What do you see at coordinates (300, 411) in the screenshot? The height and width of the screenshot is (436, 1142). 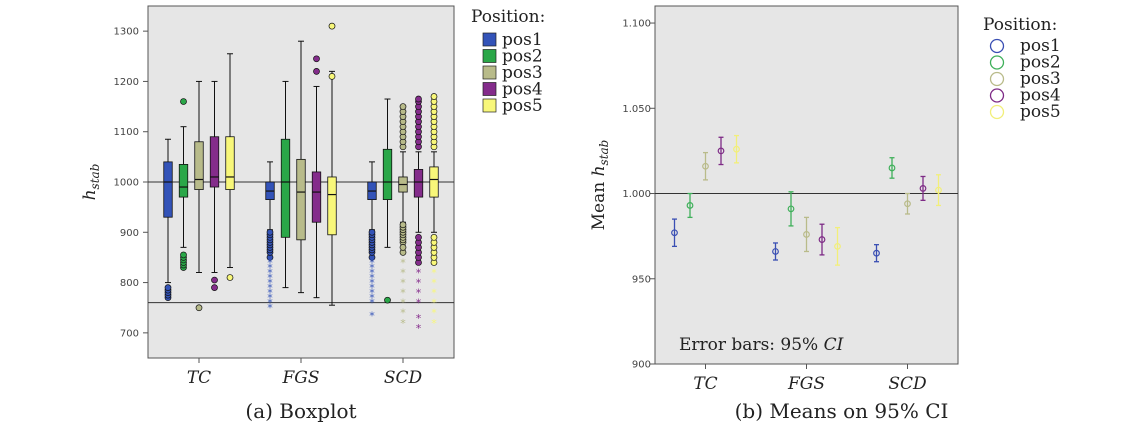 I see `boxplot-caption: (a) Boxplot` at bounding box center [300, 411].